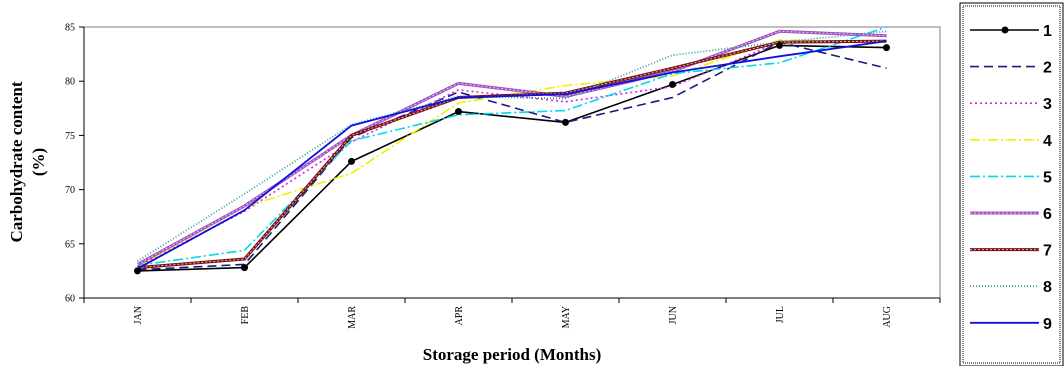 The width and height of the screenshot is (1064, 366). What do you see at coordinates (70, 28) in the screenshot?
I see `y-tick-label: 85` at bounding box center [70, 28].